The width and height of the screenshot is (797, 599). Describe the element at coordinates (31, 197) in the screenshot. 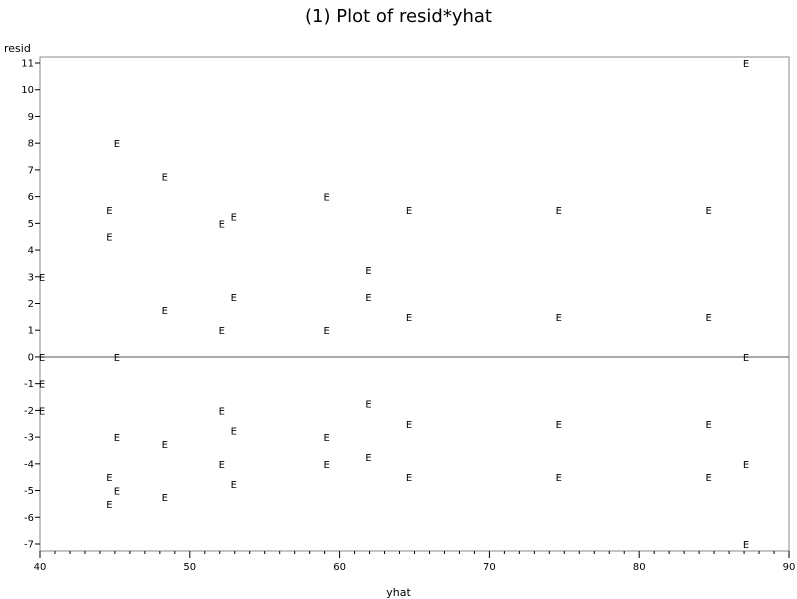

I see `y-tick-label: 6` at that location.